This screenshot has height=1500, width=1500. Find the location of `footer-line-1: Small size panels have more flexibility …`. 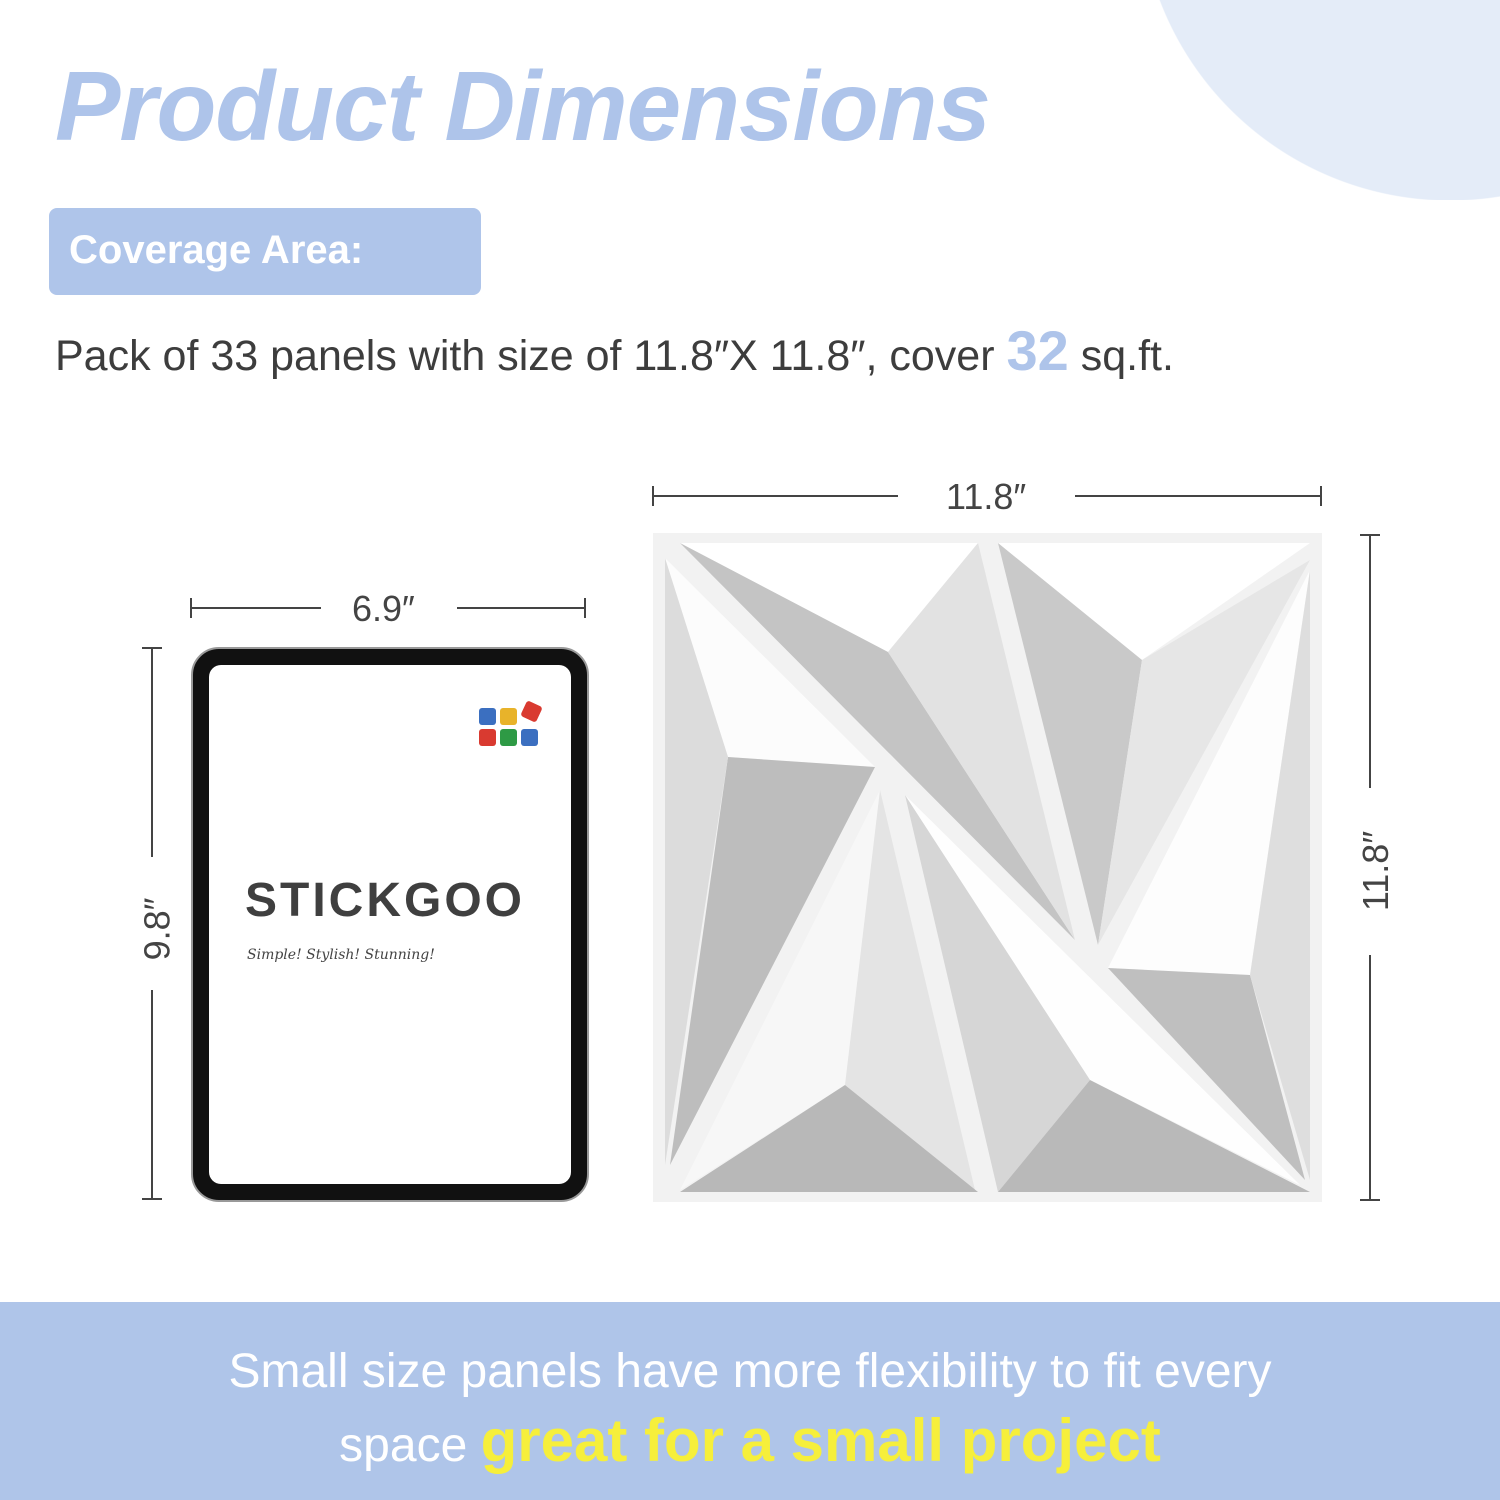

footer-line-1: Small size panels have more flexibility … is located at coordinates (750, 1371).